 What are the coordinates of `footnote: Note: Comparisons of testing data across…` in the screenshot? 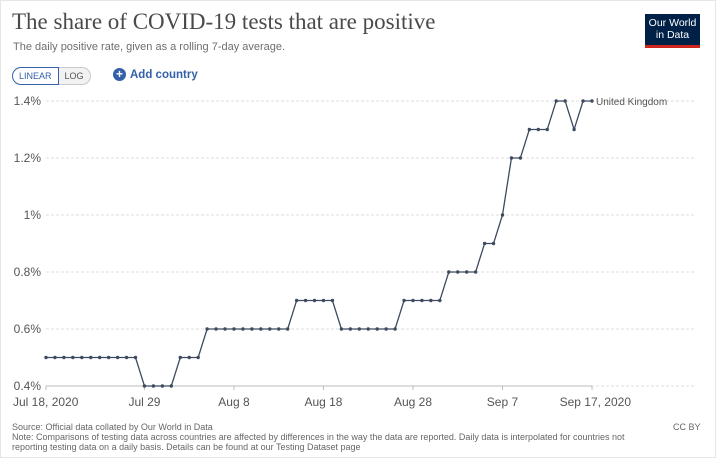 It's located at (318, 442).